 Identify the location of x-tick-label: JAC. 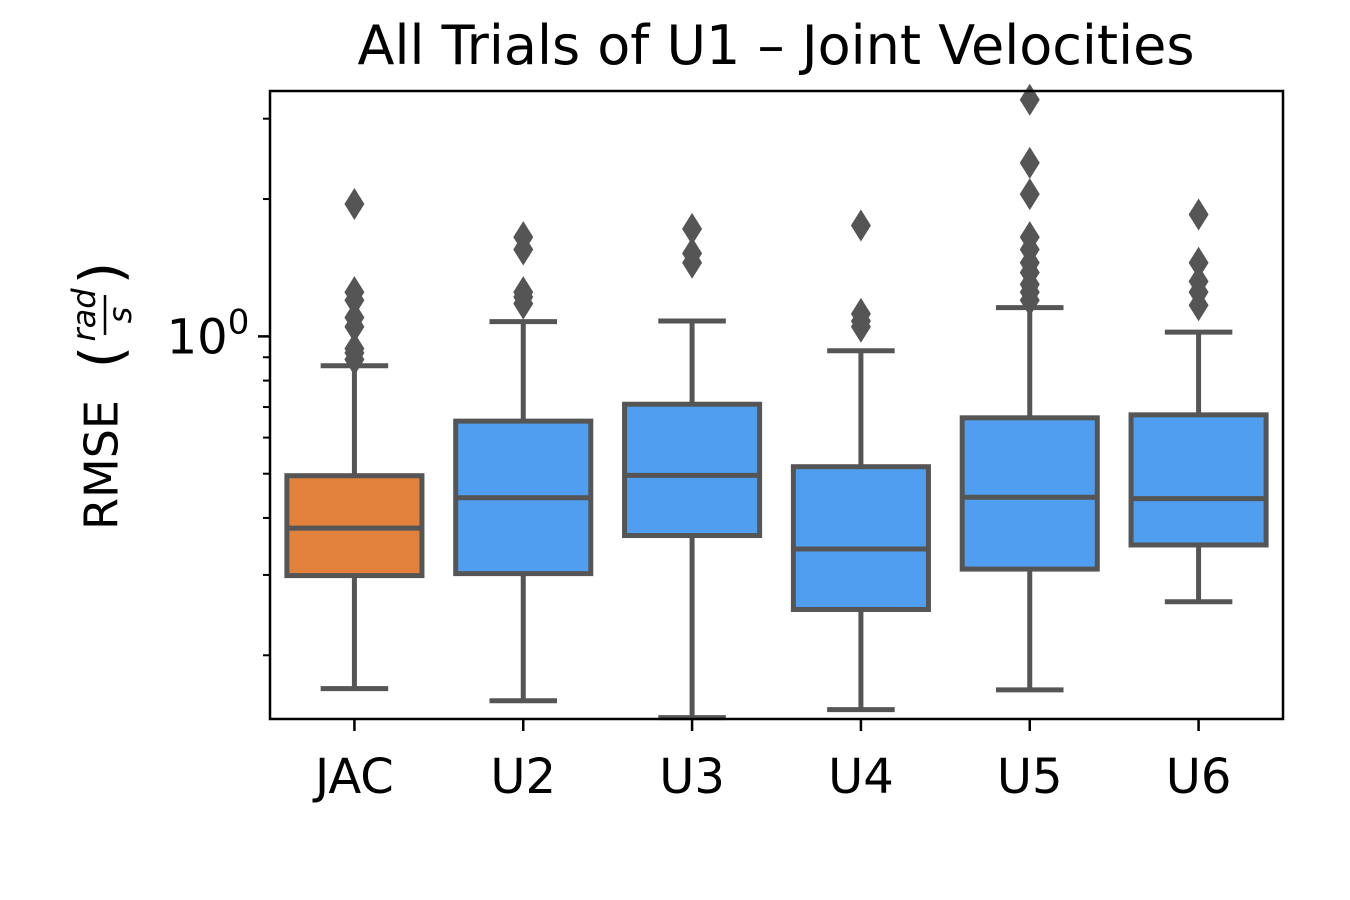
(353, 777).